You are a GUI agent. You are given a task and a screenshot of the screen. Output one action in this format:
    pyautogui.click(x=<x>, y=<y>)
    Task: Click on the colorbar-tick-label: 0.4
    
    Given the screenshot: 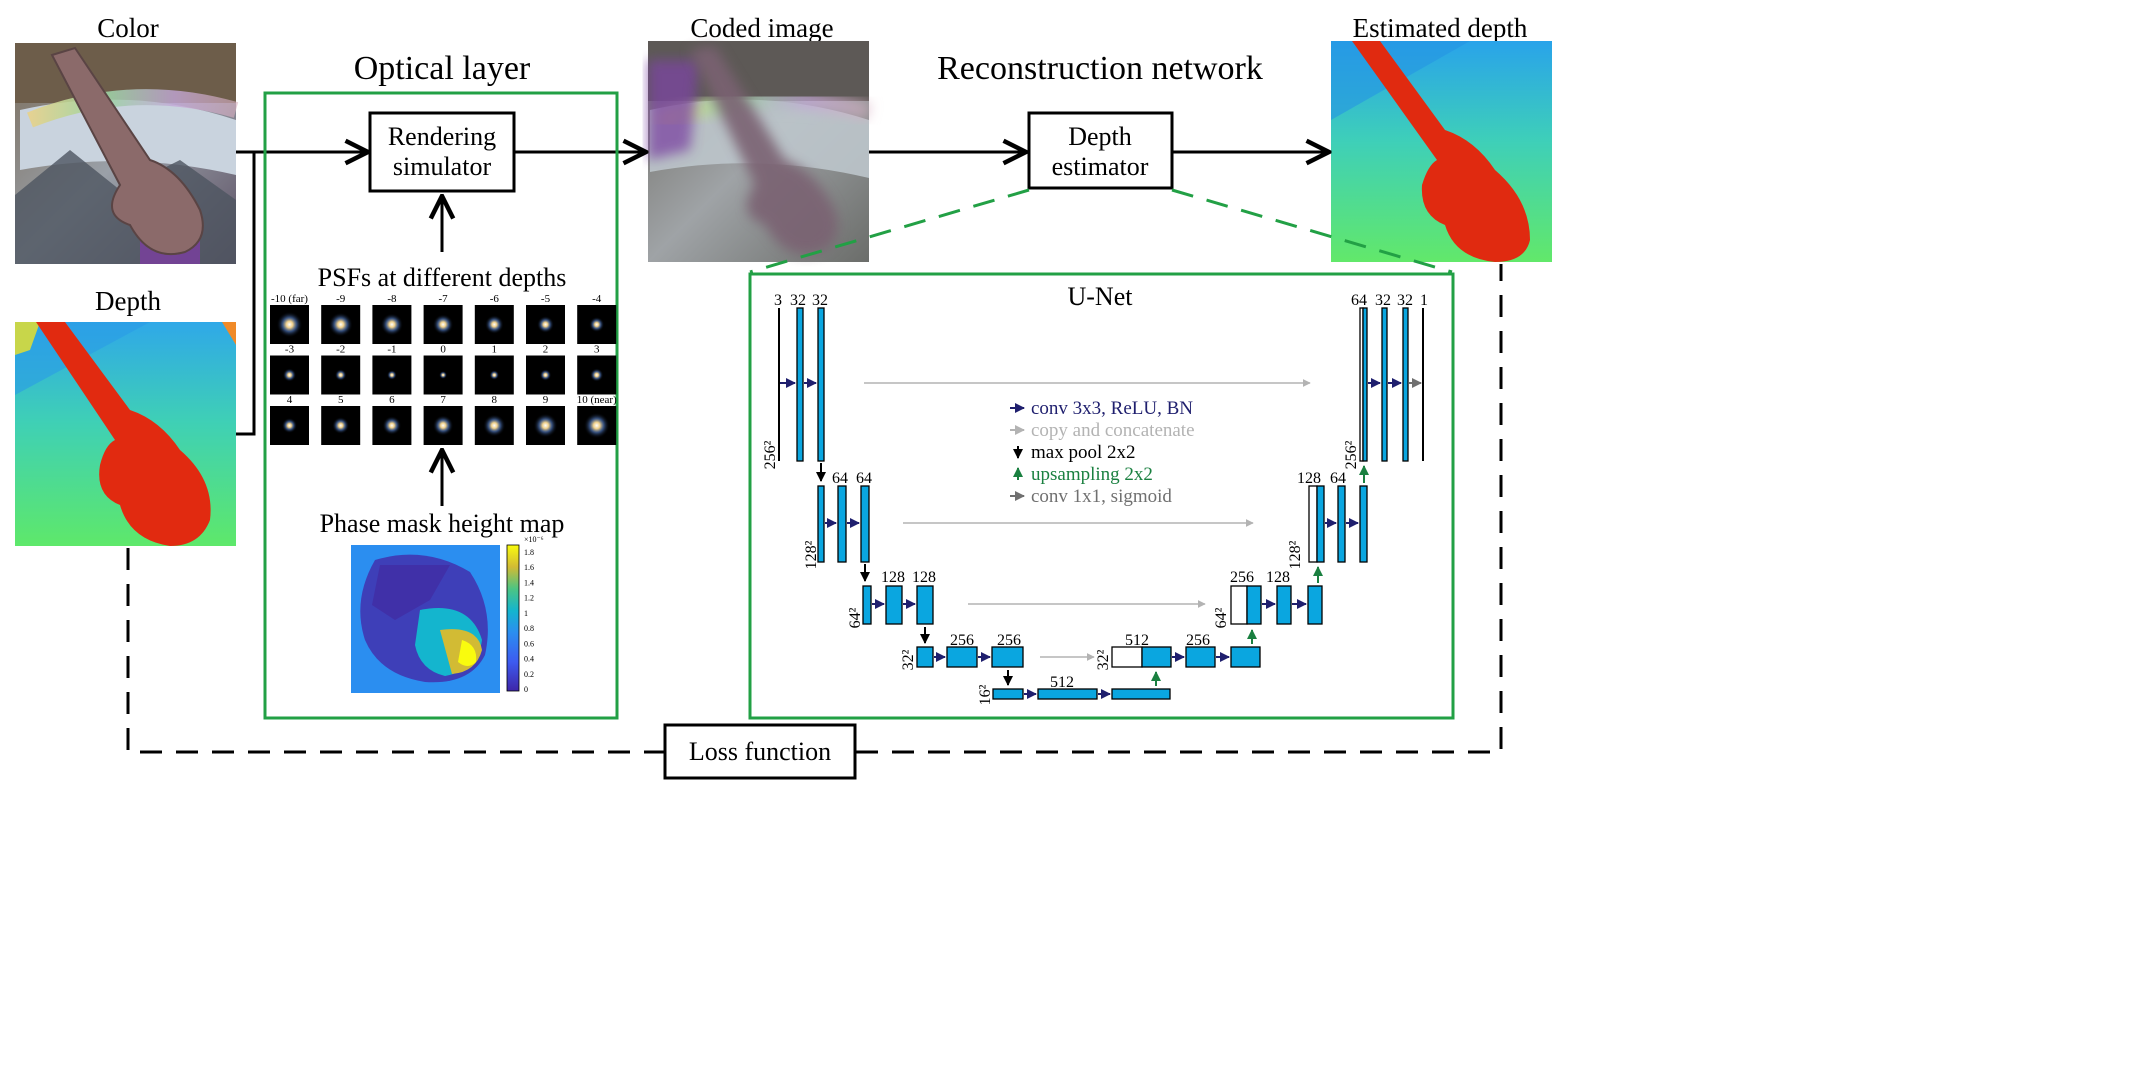 What is the action you would take?
    pyautogui.click(x=529, y=659)
    